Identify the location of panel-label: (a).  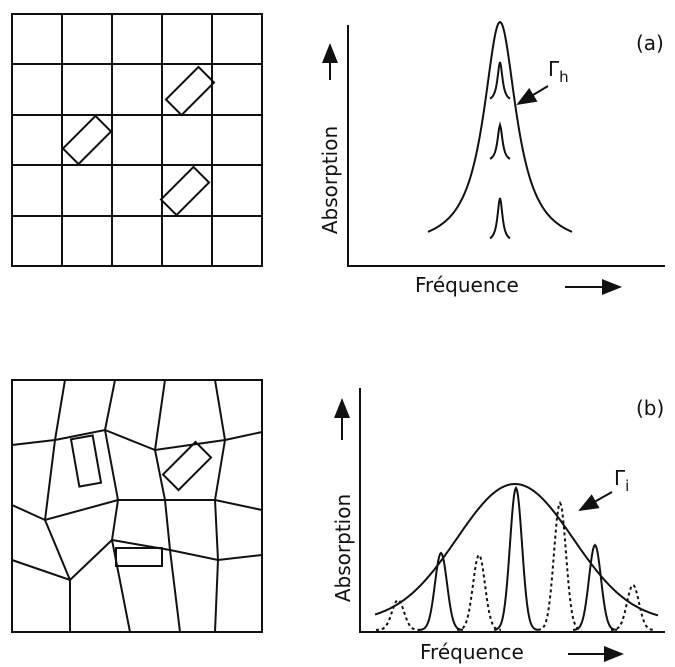
(650, 43).